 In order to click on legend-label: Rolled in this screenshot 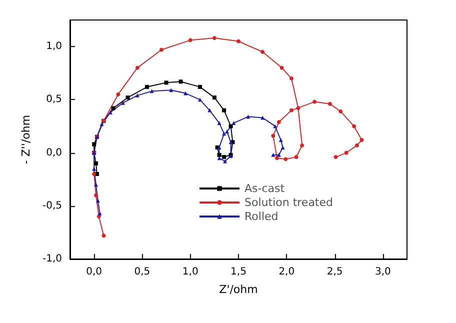, I will do `click(261, 216)`.